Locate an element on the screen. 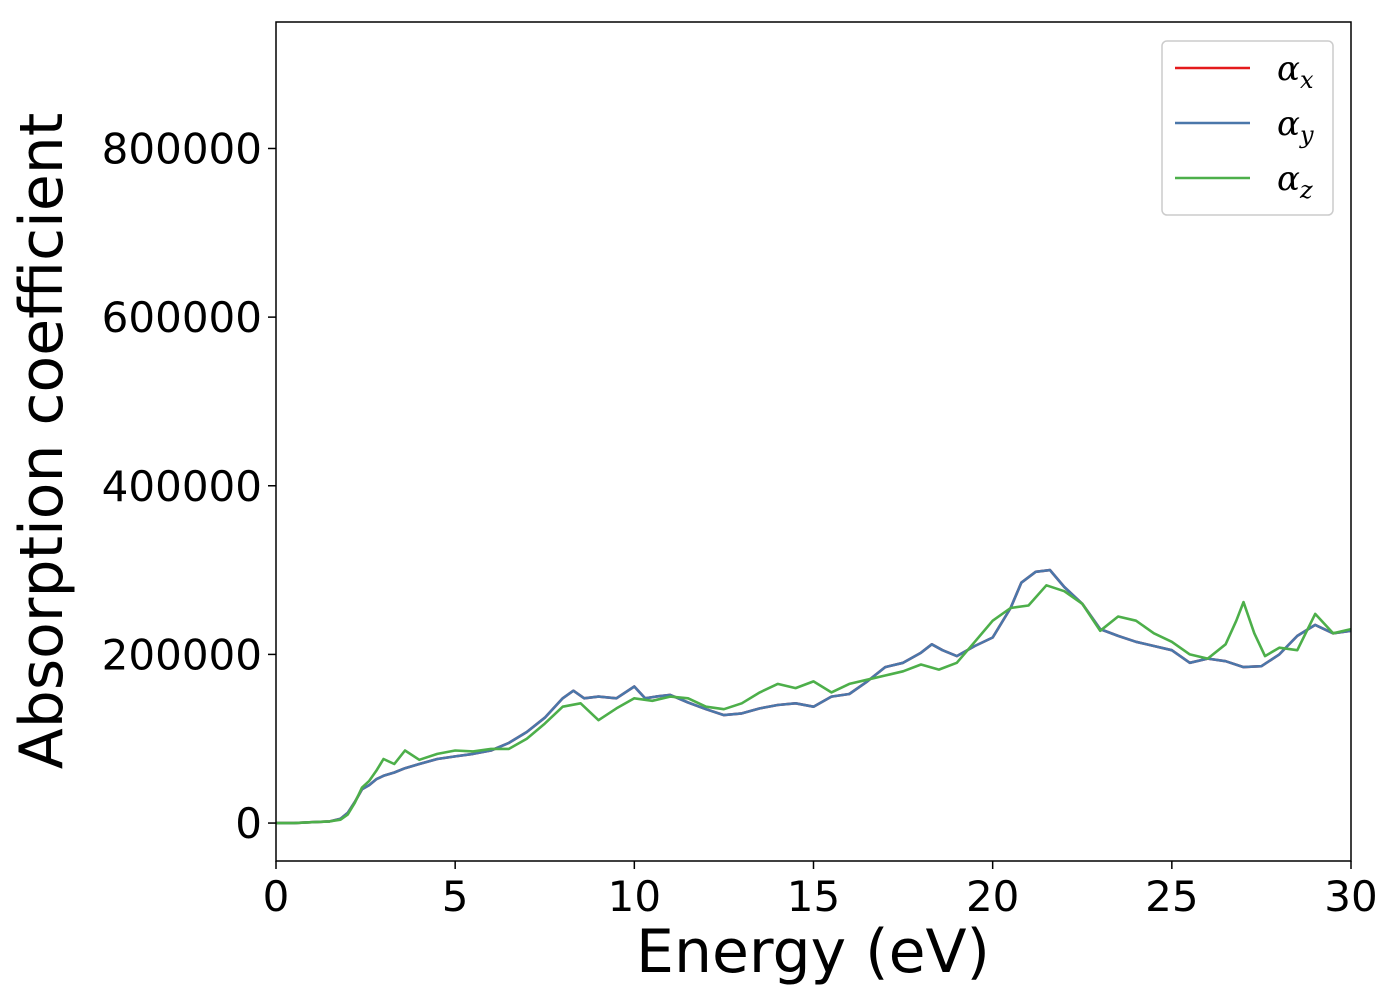  y-tick-label: 200000 is located at coordinates (182, 654).